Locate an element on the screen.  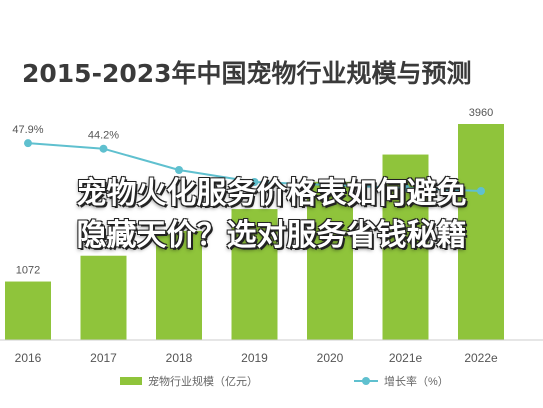
bar-value-label-2022e: 3960 is located at coordinates (481, 113).